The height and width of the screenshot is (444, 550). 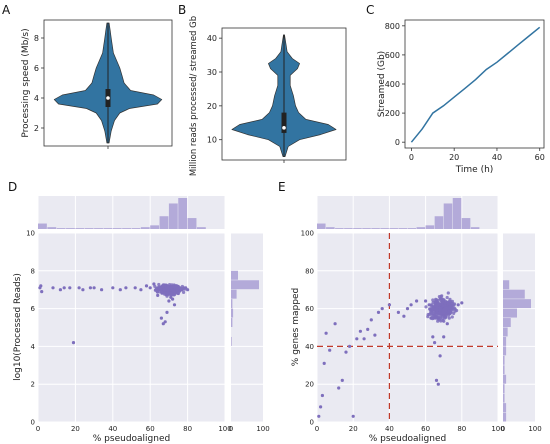 What do you see at coordinates (392, 26) in the screenshot?
I see `y-tick-label: 800` at bounding box center [392, 26].